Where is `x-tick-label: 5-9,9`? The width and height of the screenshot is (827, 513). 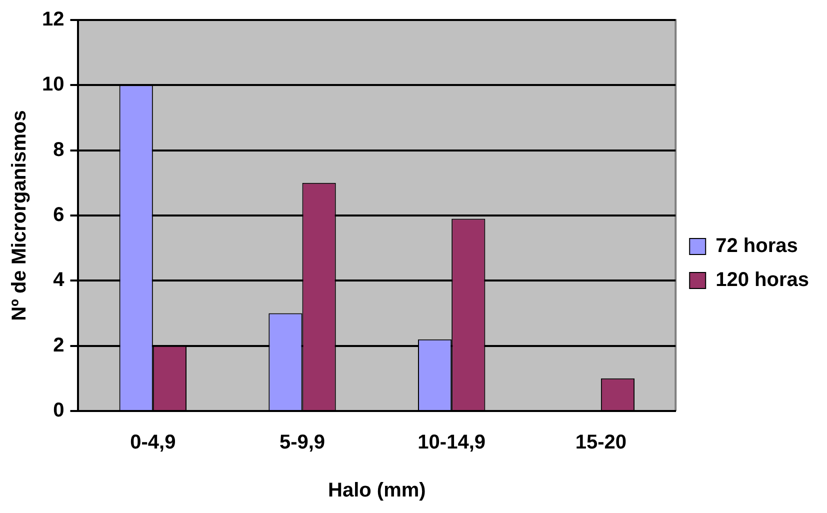
x-tick-label: 5-9,9 is located at coordinates (302, 443).